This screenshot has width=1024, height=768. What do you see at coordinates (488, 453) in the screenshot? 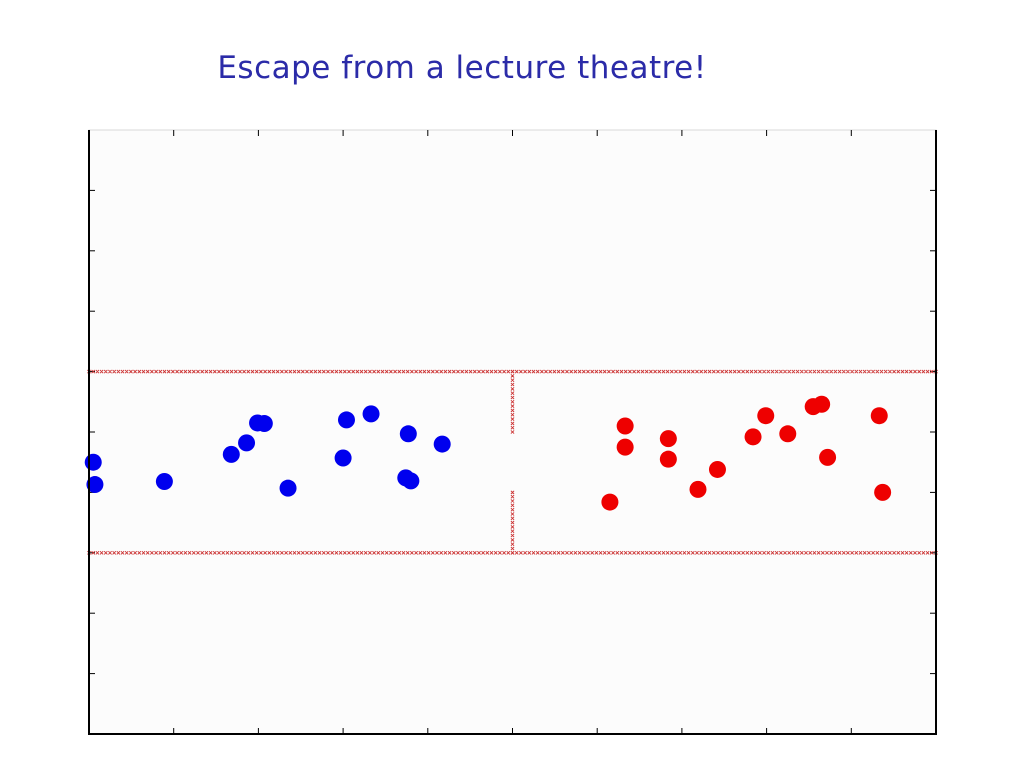
I see `data-points` at bounding box center [488, 453].